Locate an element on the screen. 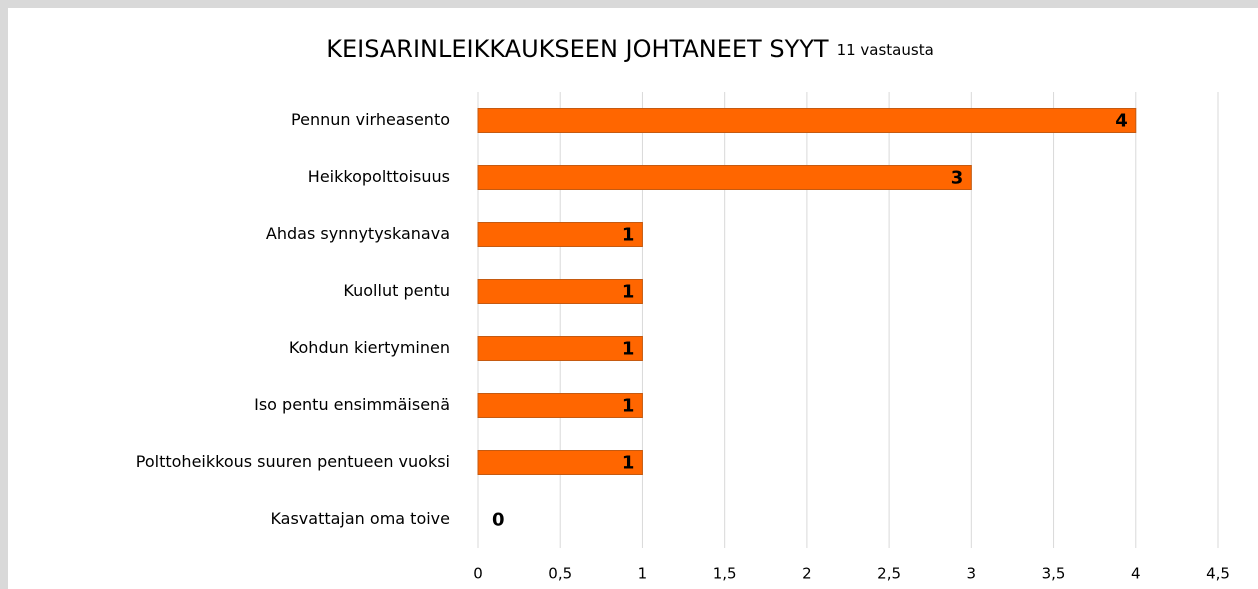 This screenshot has width=1258, height=589. y-tick-label: Polttoheikkous suuren pentueen vuoksi is located at coordinates (293, 461).